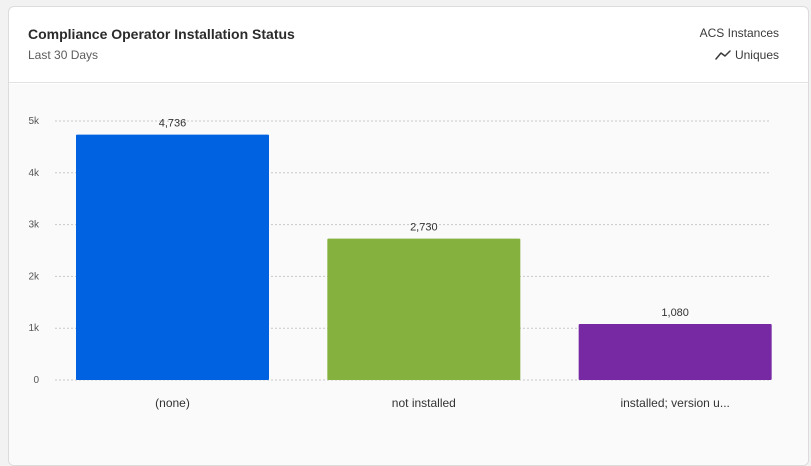  Describe the element at coordinates (161, 34) in the screenshot. I see `chart-title: Compliance Operator Installation Status` at that location.